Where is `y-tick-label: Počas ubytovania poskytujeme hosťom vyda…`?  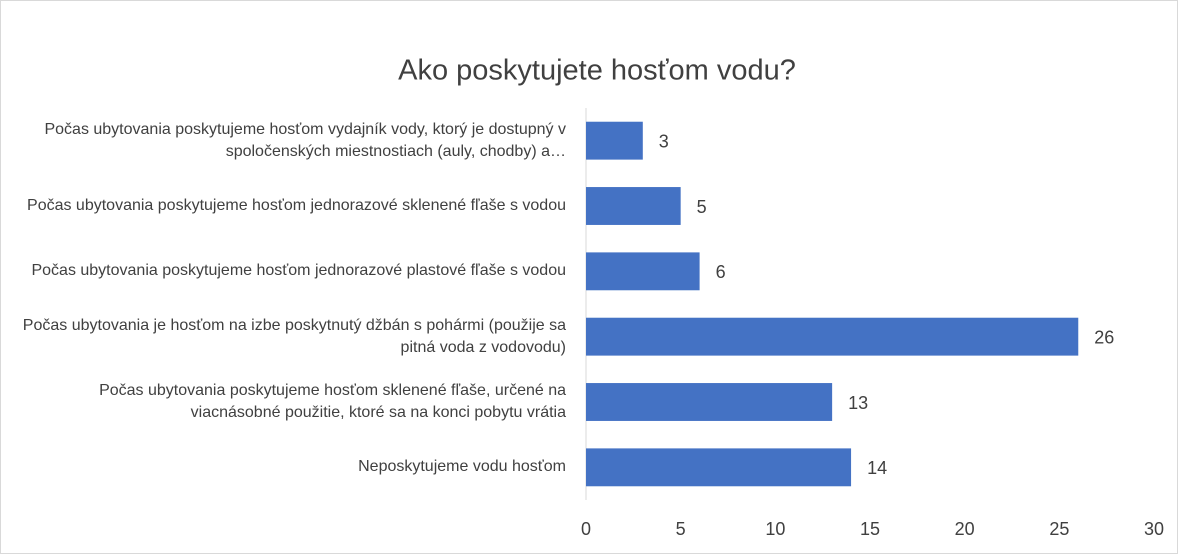
y-tick-label: Počas ubytovania poskytujeme hosťom vyda… is located at coordinates (305, 140).